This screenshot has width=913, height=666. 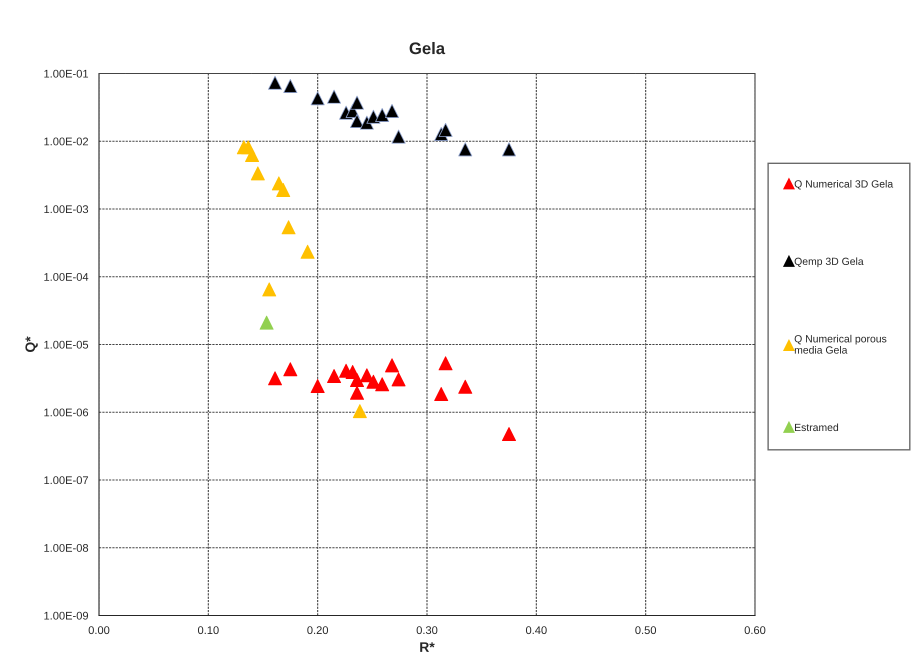 What do you see at coordinates (66, 412) in the screenshot?
I see `y-tick-label: 1.00E-06` at bounding box center [66, 412].